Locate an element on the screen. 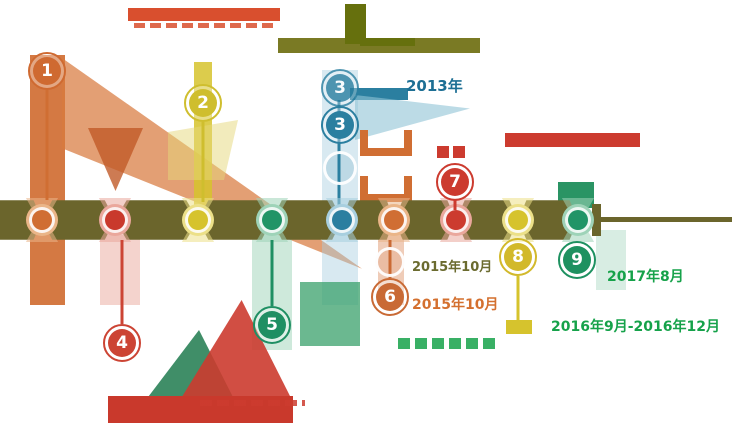 The height and width of the screenshot is (423, 732). badge-number: 4 is located at coordinates (122, 342).